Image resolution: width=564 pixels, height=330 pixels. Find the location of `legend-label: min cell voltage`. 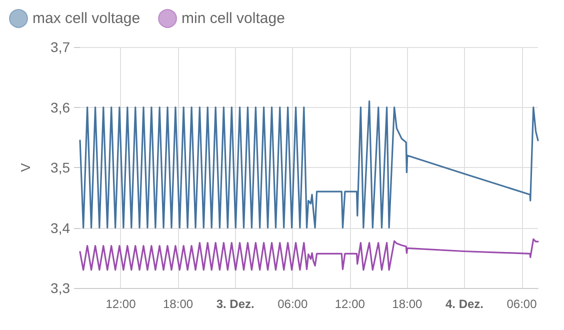

legend-label: min cell voltage is located at coordinates (233, 18).